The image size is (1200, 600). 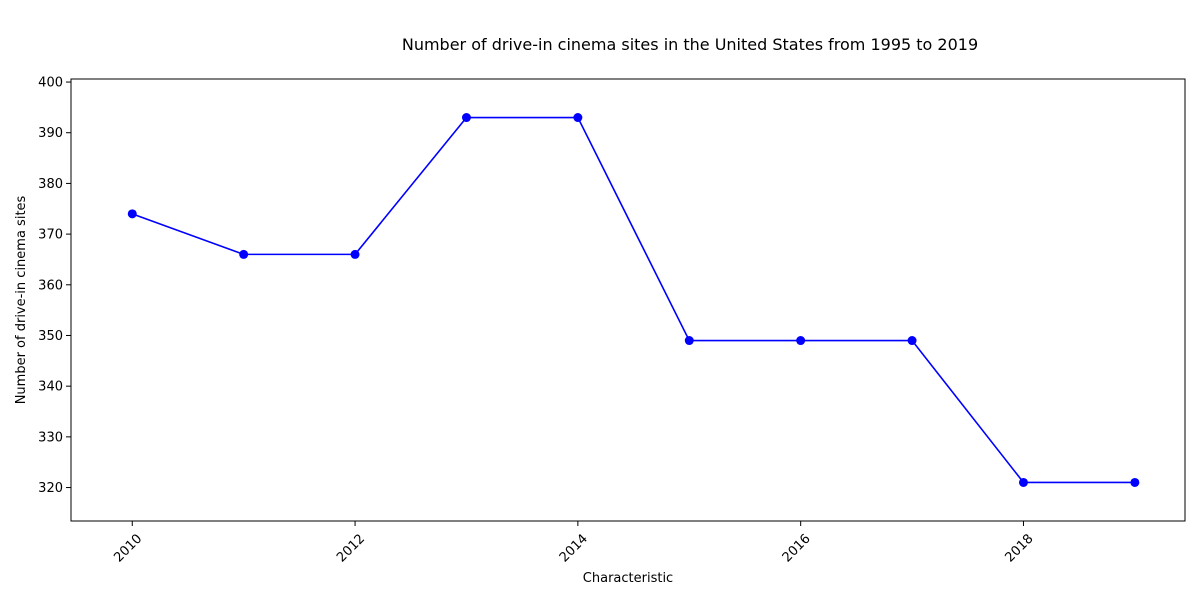 What do you see at coordinates (50, 437) in the screenshot?
I see `y-tick-label: 330` at bounding box center [50, 437].